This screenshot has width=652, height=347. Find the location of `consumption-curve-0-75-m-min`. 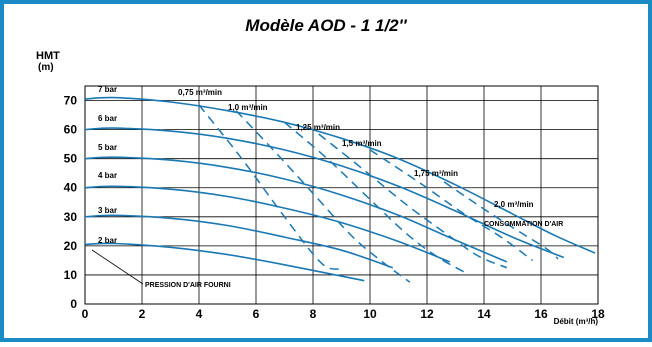

consumption-curve-0-75-m-min is located at coordinates (270, 187).